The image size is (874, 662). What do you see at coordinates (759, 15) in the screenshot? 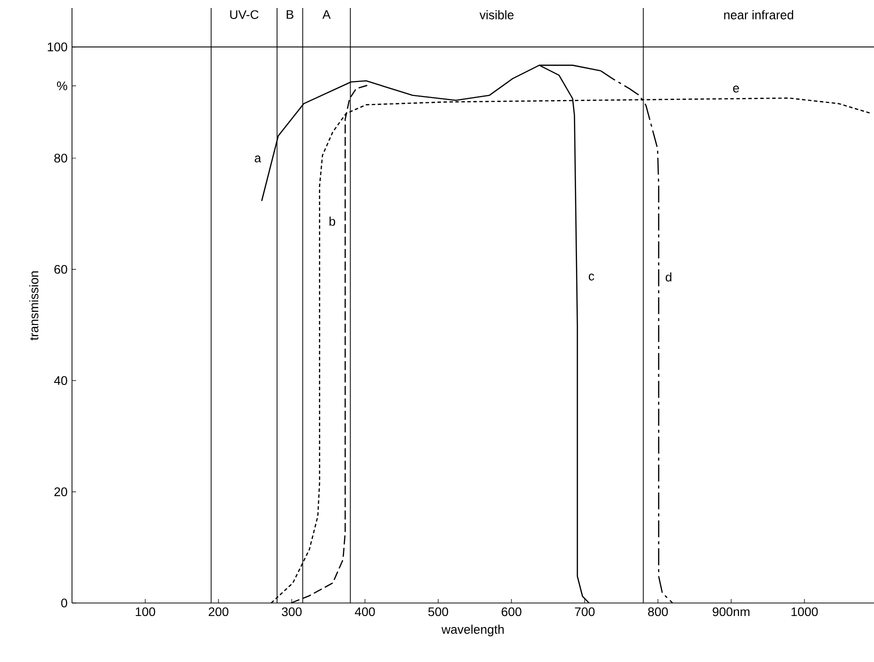
I see `annotation: near infrared` at bounding box center [759, 15].